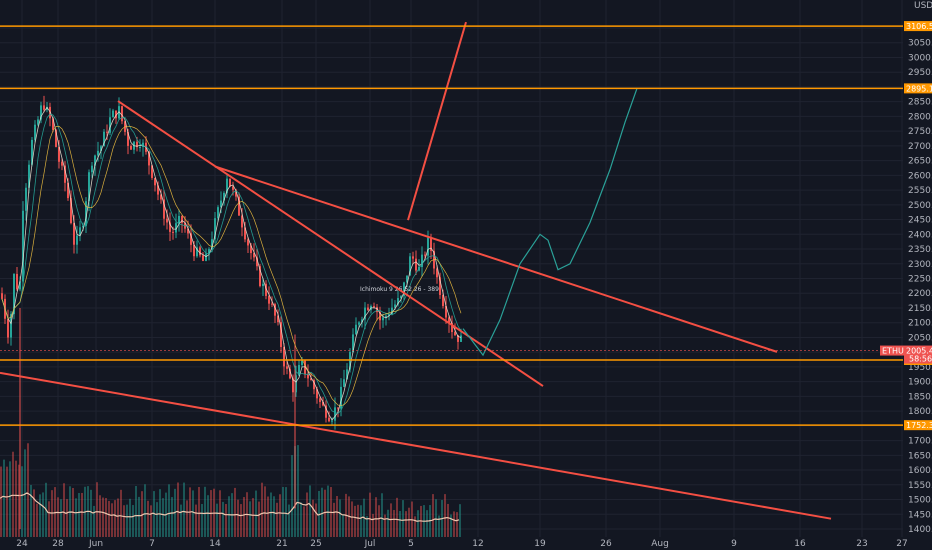  Describe the element at coordinates (437, 121) in the screenshot. I see `projection-breakout-line` at that location.